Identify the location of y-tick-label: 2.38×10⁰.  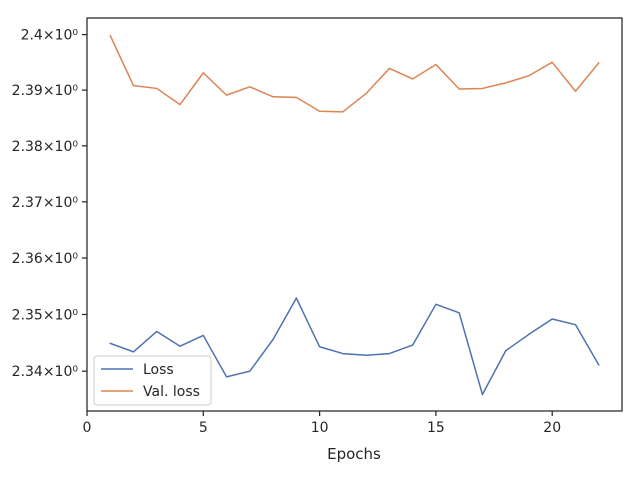
(45, 147).